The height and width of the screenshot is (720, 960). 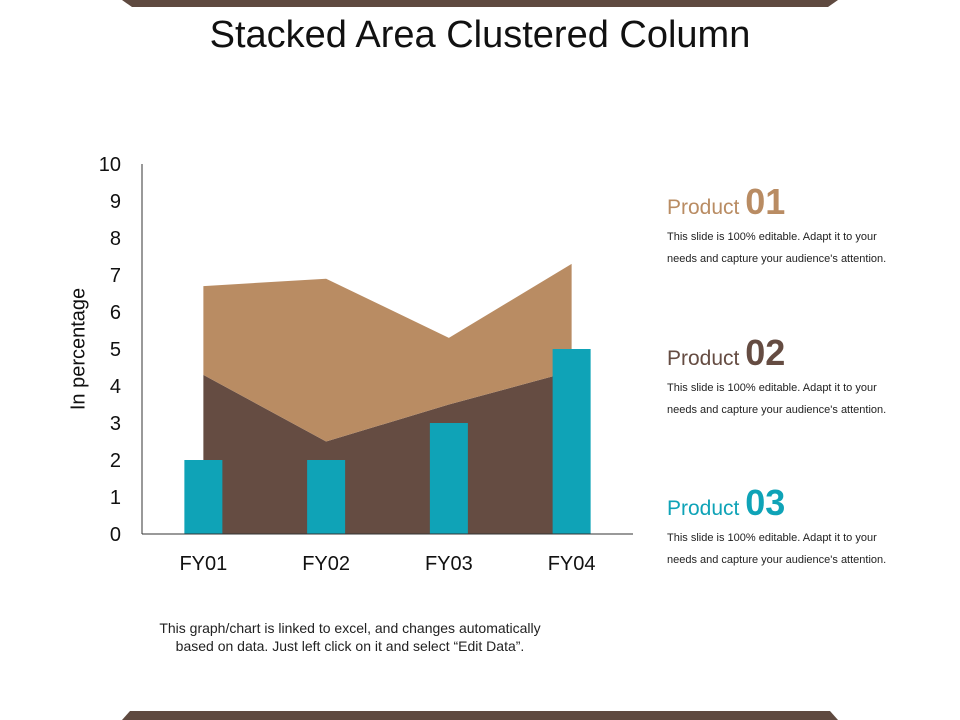 What do you see at coordinates (765, 201) in the screenshot?
I see `legend-number: 01` at bounding box center [765, 201].